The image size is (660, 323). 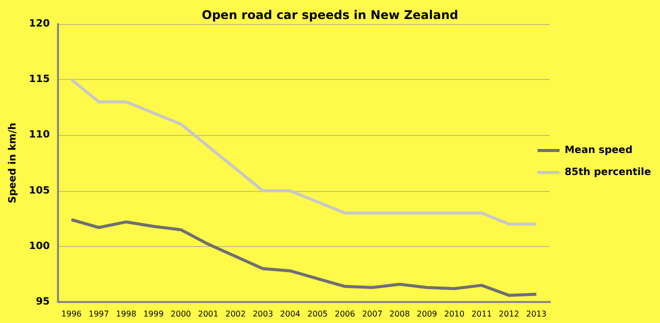 What do you see at coordinates (454, 314) in the screenshot?
I see `x-tick-label: 2010` at bounding box center [454, 314].